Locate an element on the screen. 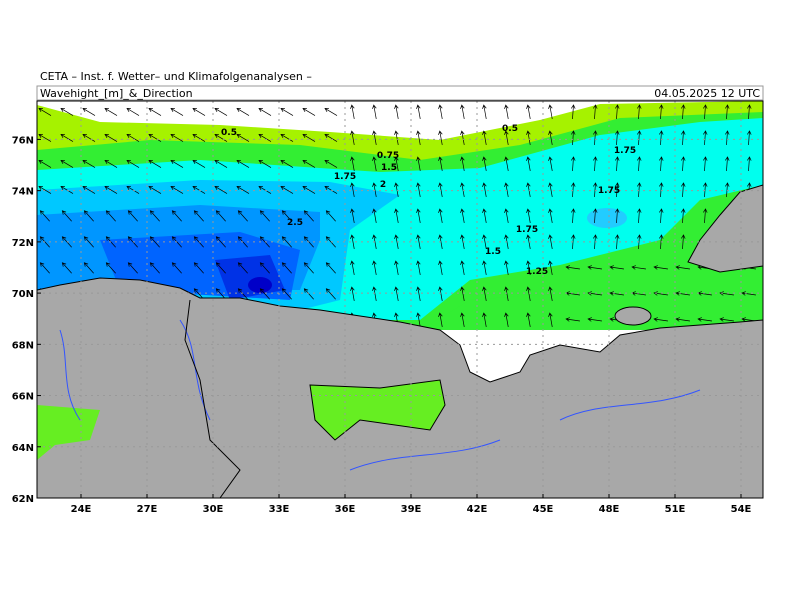  lon-tick-label: 54E is located at coordinates (741, 509).